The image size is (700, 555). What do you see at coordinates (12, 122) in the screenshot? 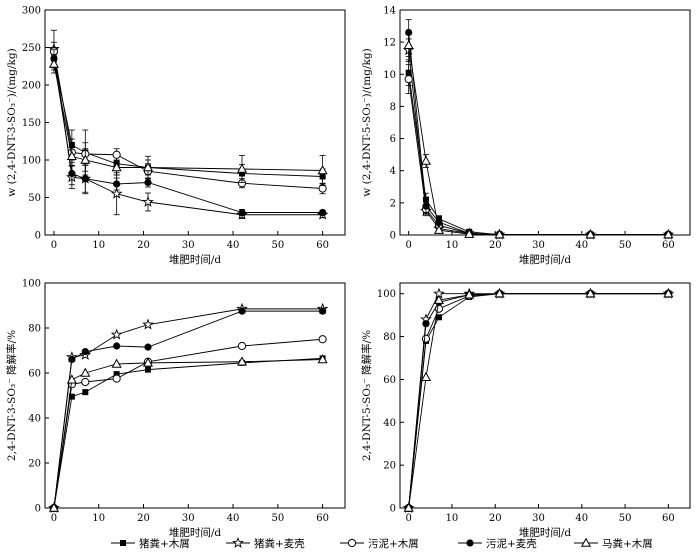
I see `y-axis-label: w (2,4-DNT-3-SO₃⁻)/(mg/kg)` at bounding box center [12, 122].